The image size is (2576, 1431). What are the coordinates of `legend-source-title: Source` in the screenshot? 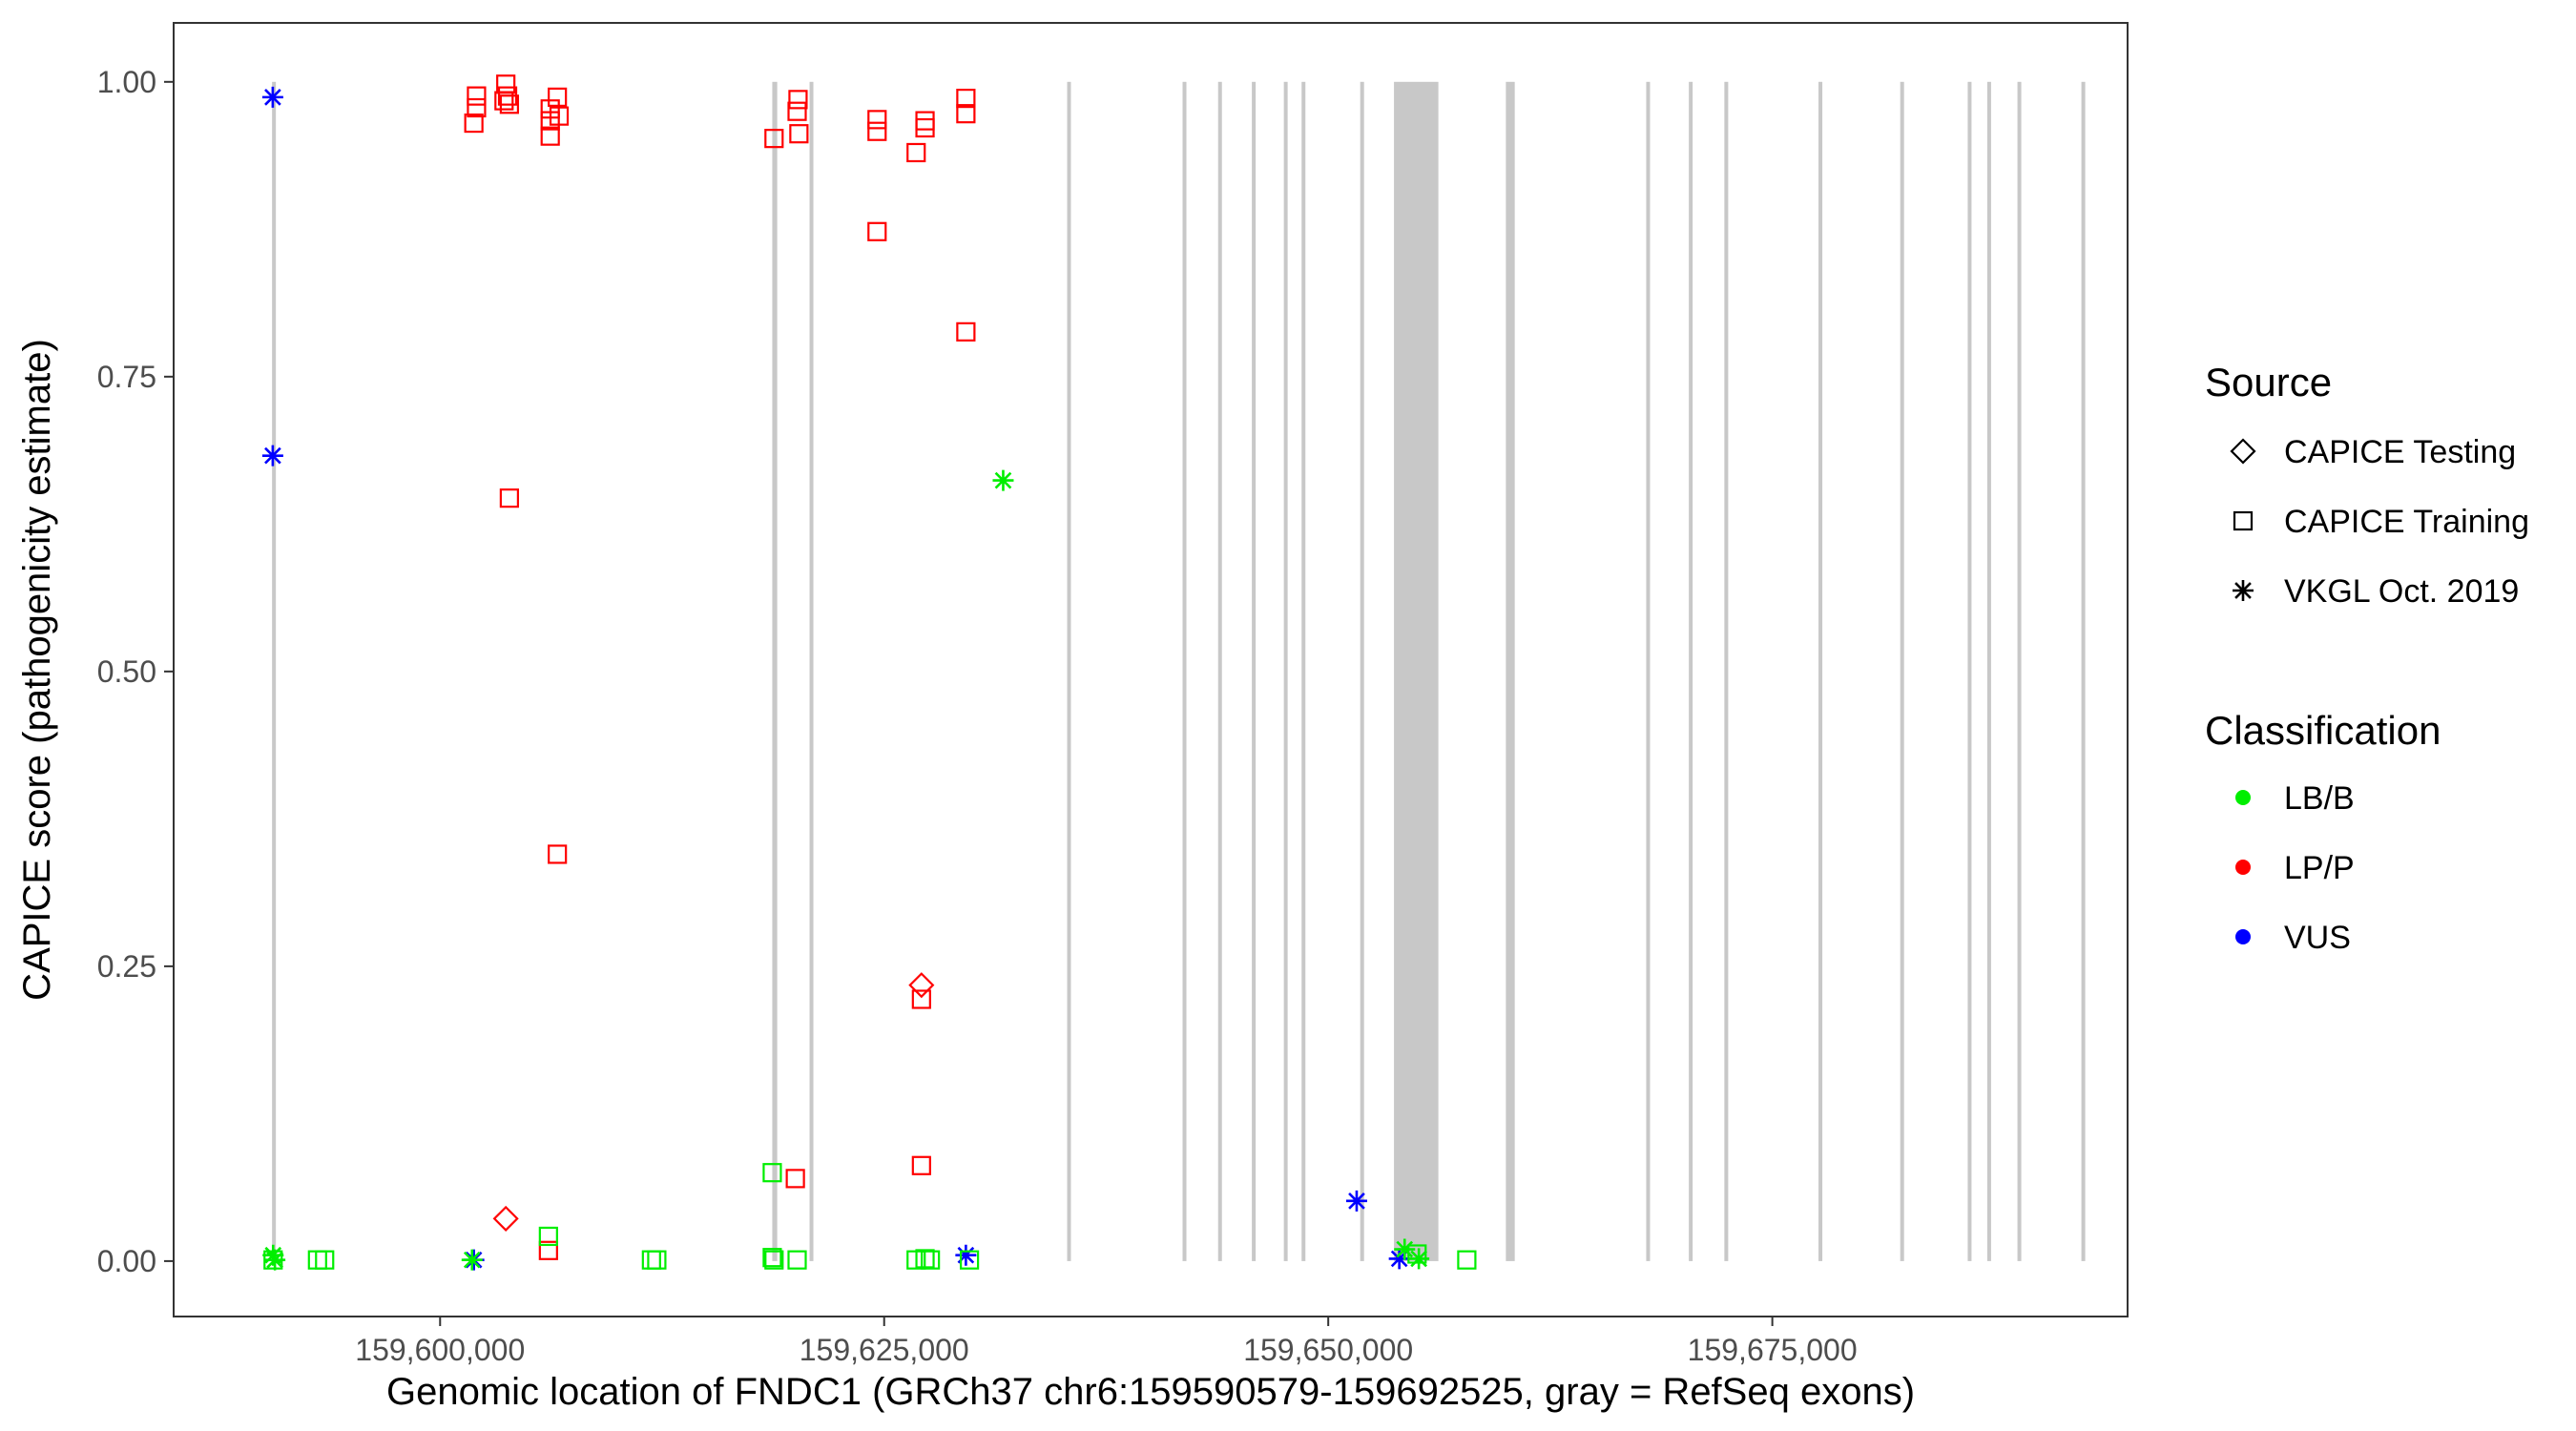 It's located at (2268, 382).